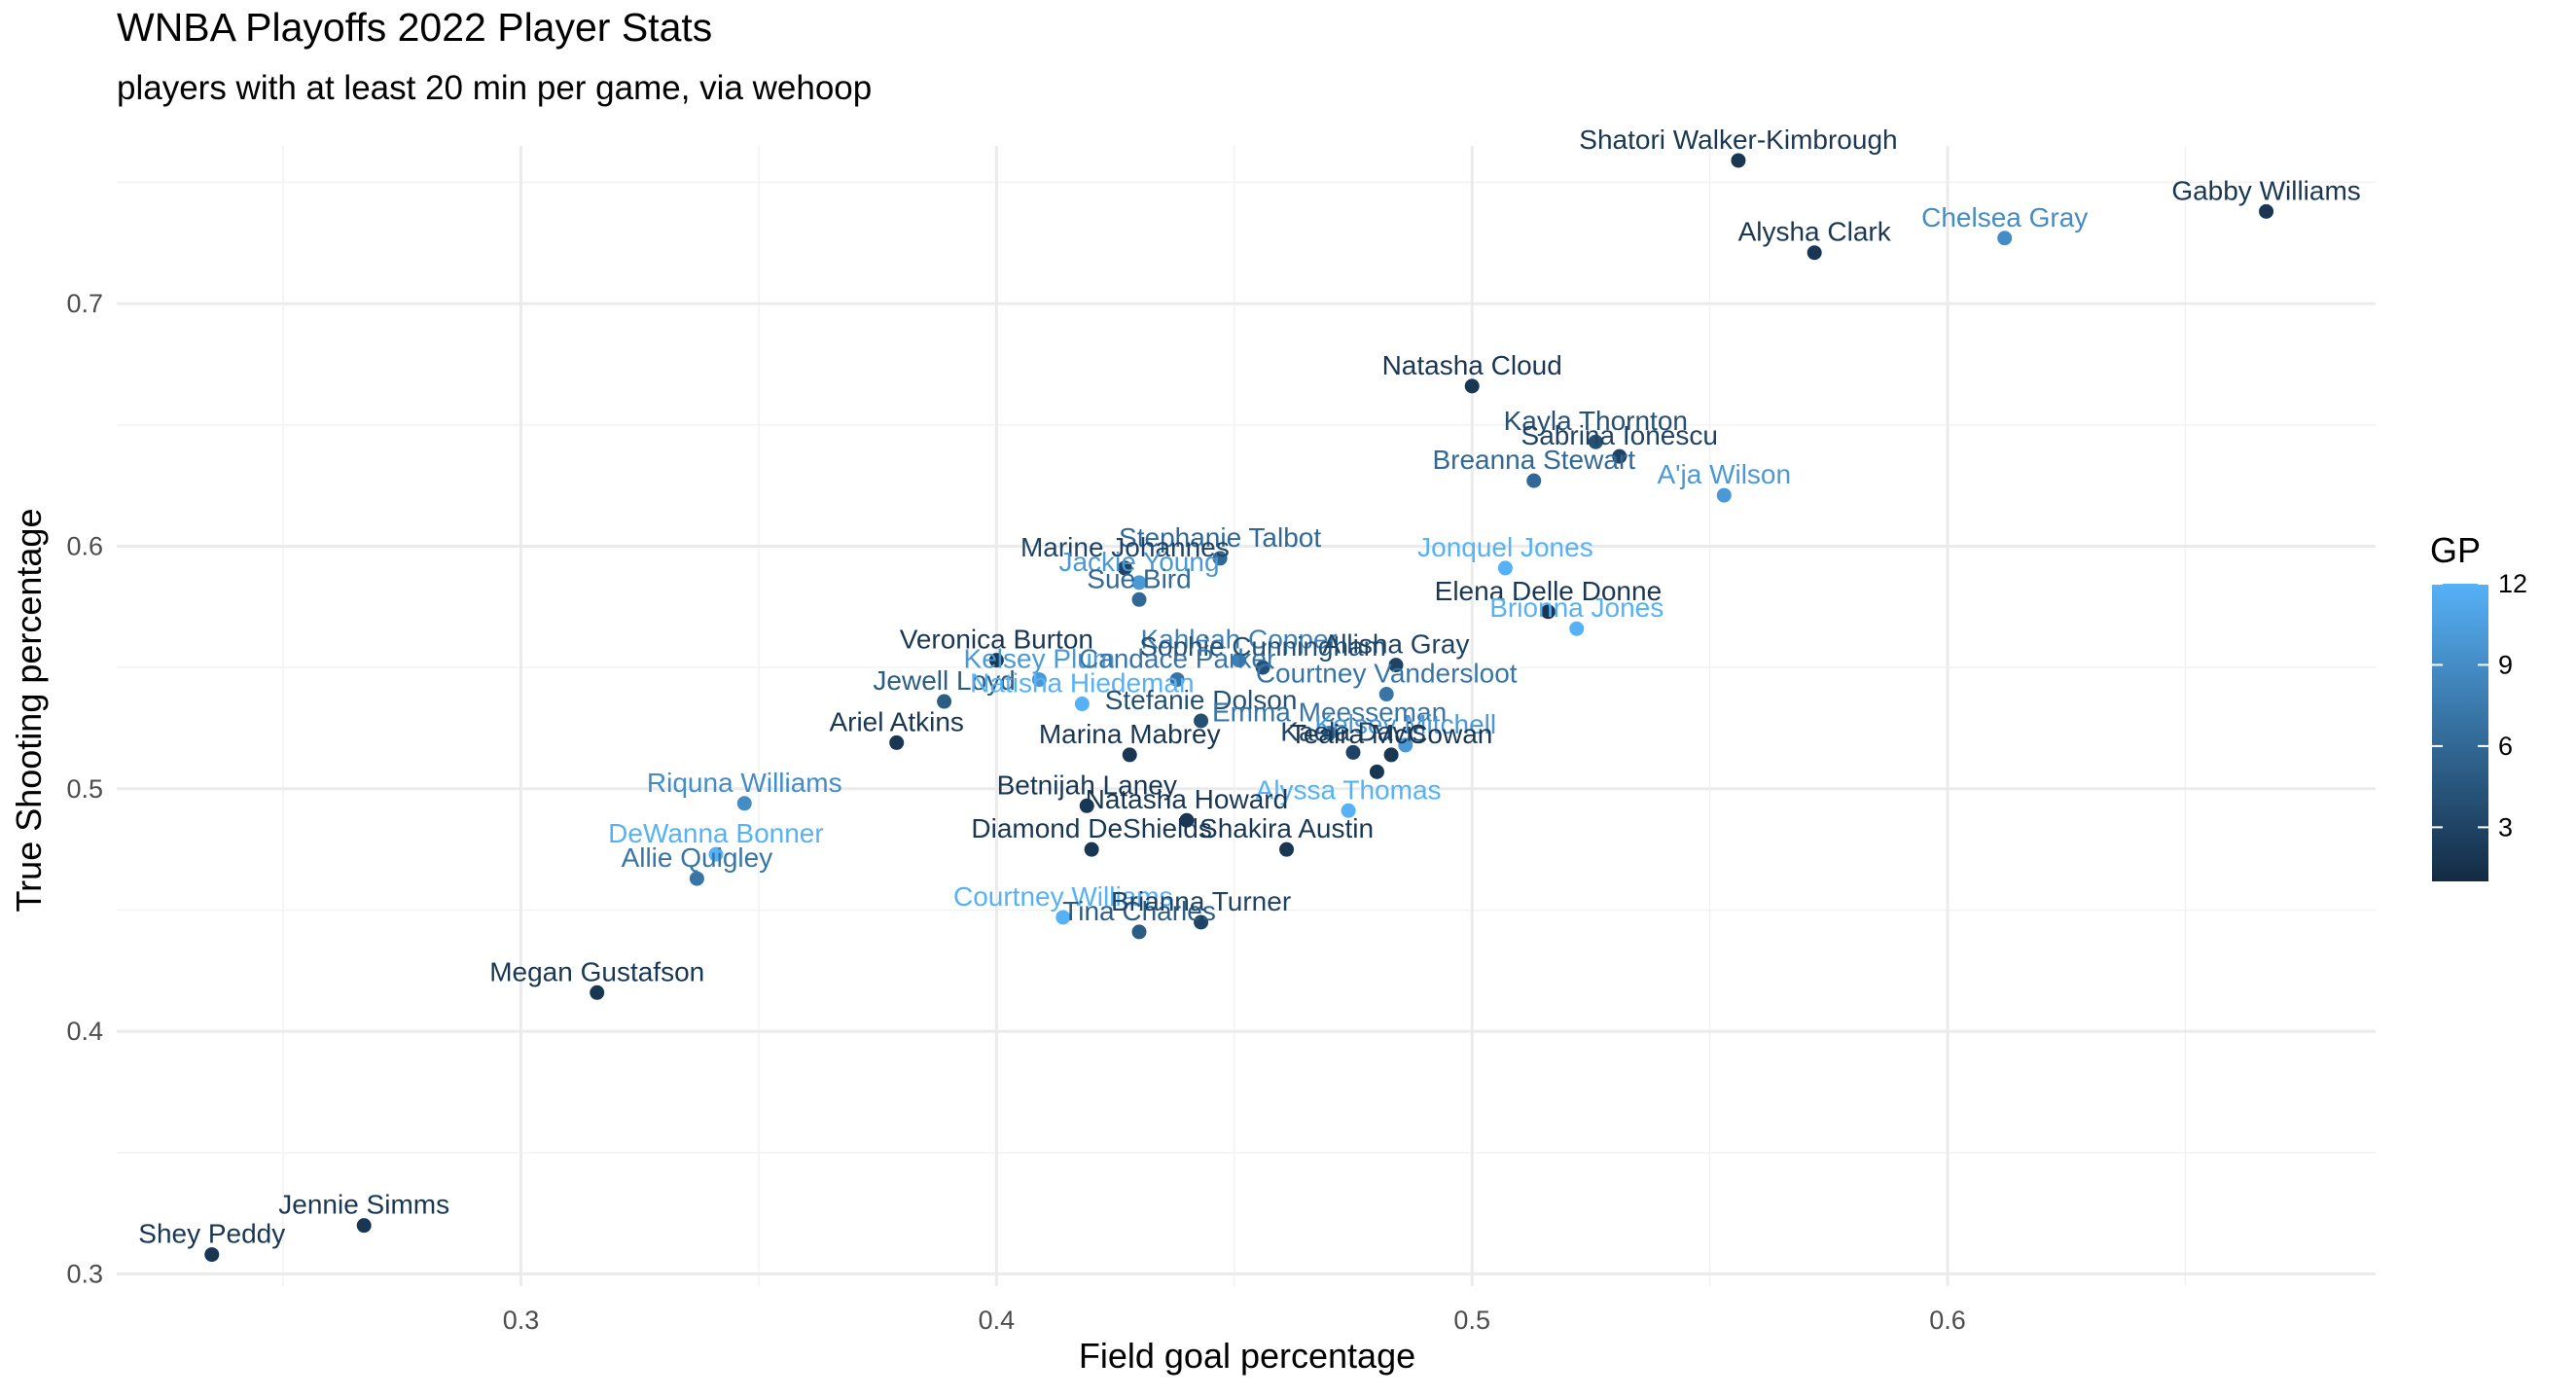 Image resolution: width=2576 pixels, height=1397 pixels. Describe the element at coordinates (1724, 474) in the screenshot. I see `point-label: A'ja Wilson` at that location.